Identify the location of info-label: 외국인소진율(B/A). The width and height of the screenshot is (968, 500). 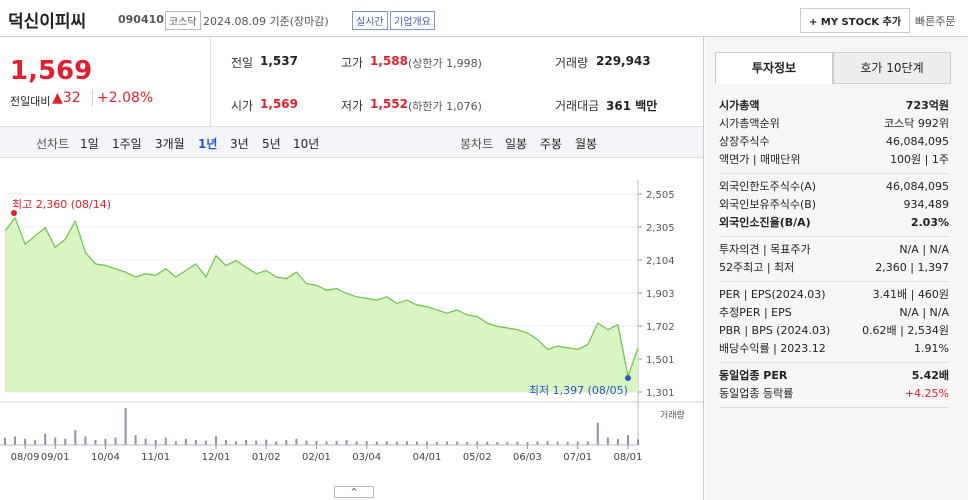
(765, 222).